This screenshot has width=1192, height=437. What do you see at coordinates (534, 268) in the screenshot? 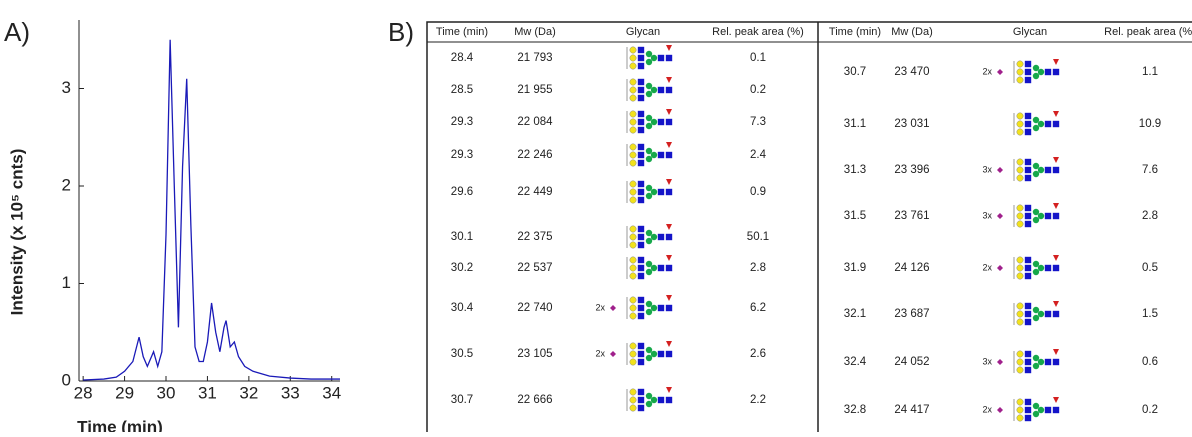
I see `mw-cell: 22 537` at bounding box center [534, 268].